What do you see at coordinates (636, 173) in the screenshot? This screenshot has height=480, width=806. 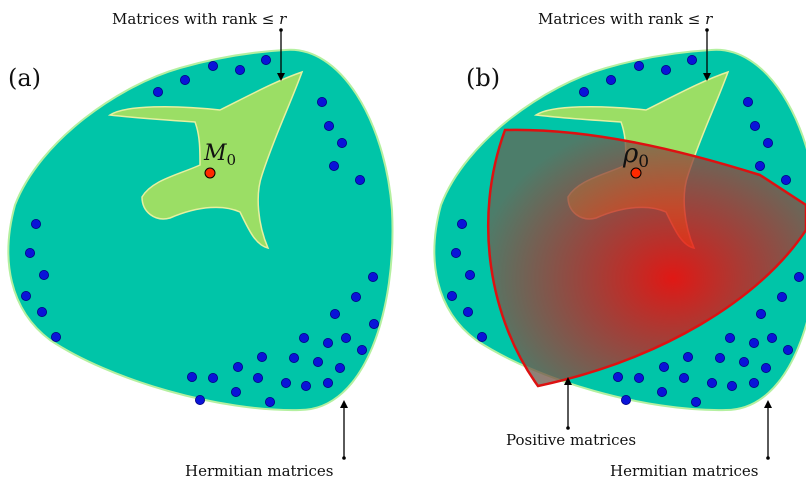 I see `rho0-marker` at bounding box center [636, 173].